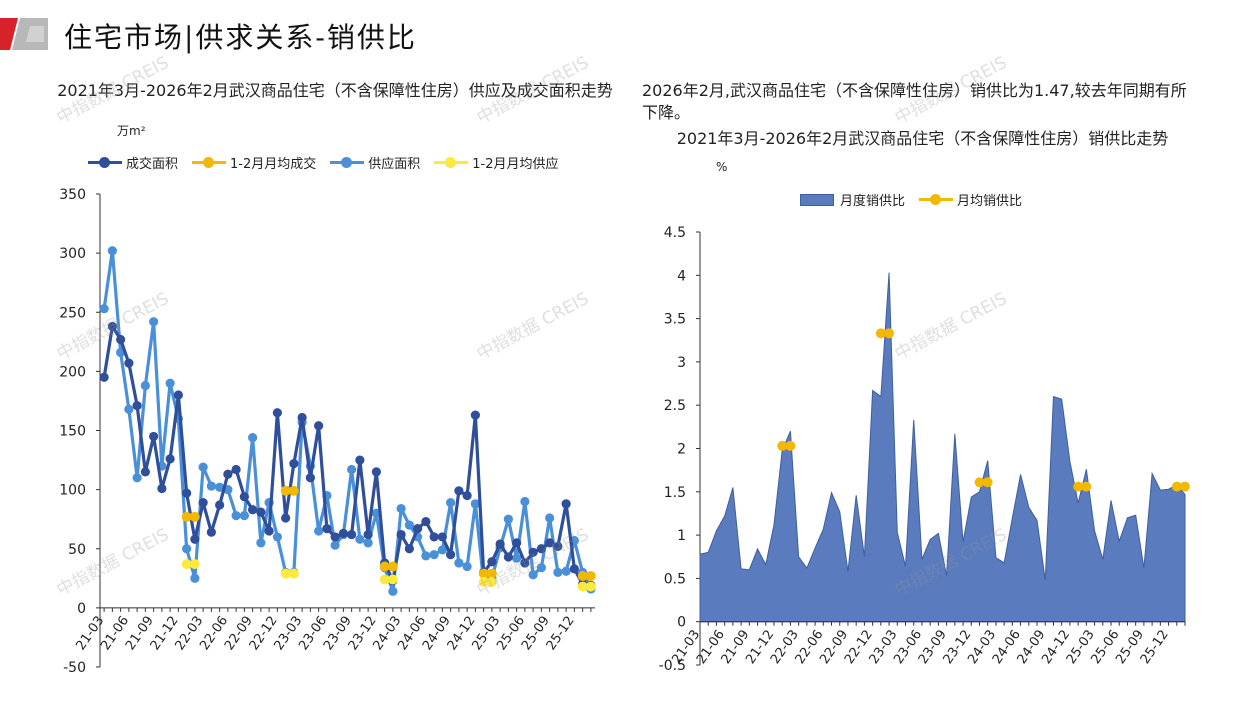  I want to click on y-tick-label: 50, so click(77, 550).